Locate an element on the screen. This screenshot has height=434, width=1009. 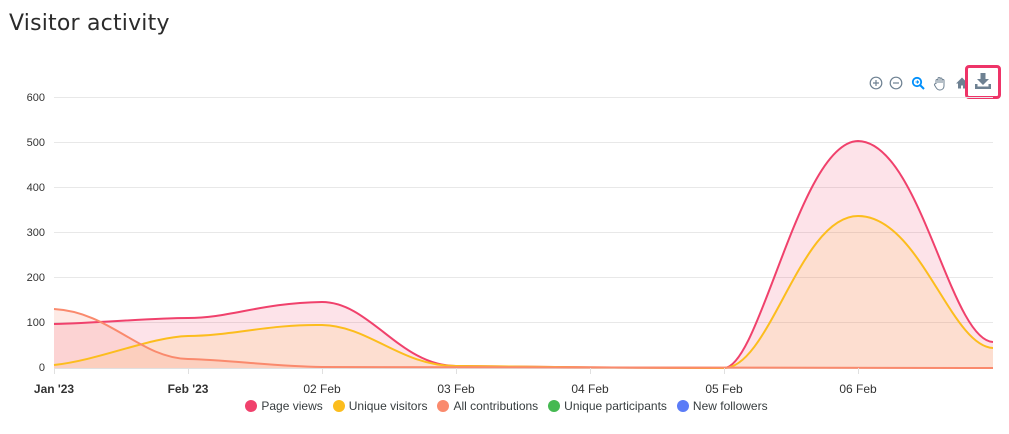
all-contributions-line is located at coordinates (523, 338).